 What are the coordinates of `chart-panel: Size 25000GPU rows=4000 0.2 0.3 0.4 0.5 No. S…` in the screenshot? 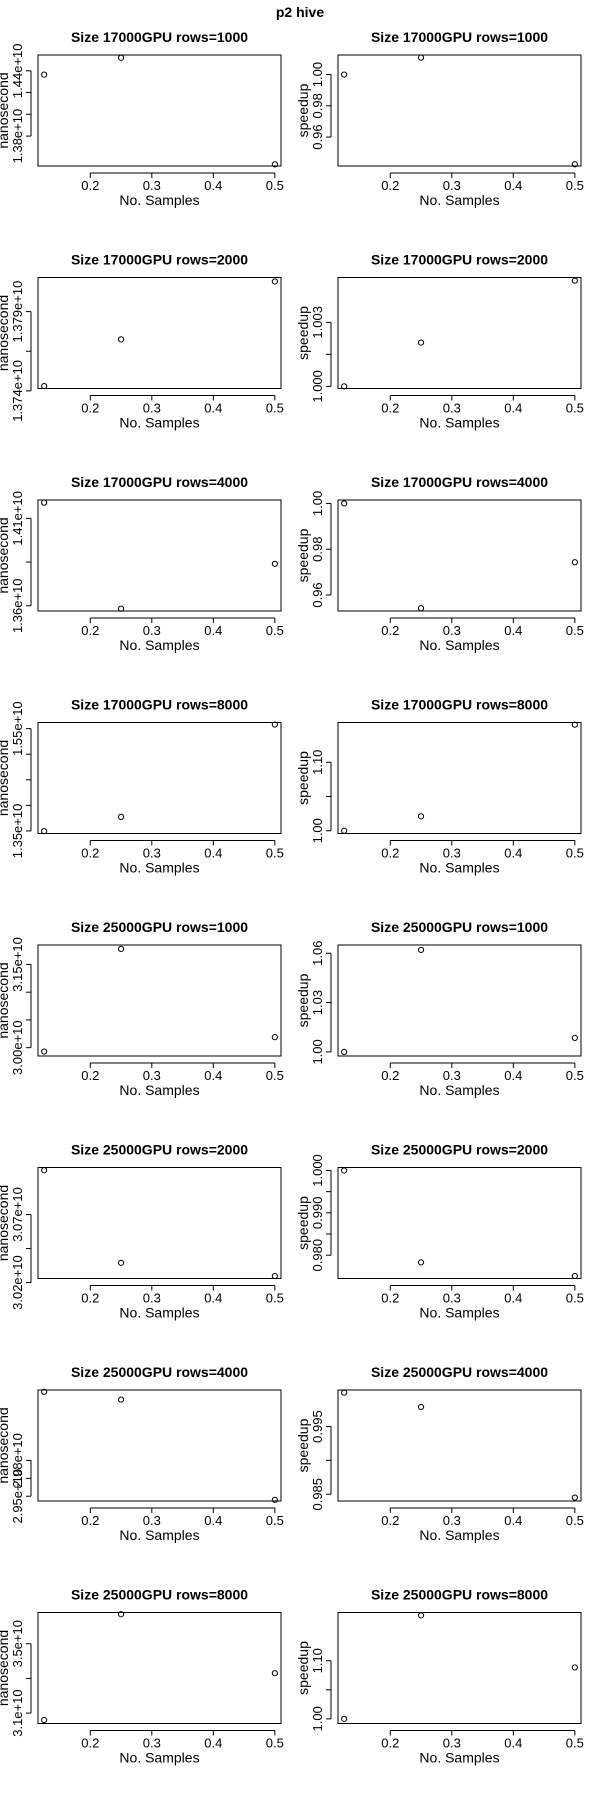 It's located at (439, 1453).